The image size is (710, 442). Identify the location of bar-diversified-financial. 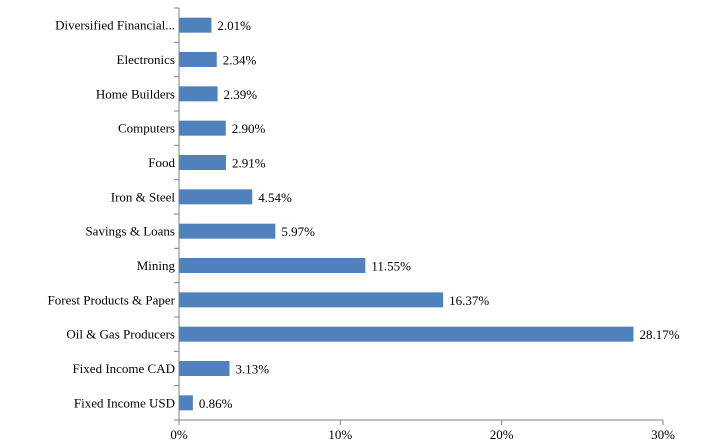
(195, 25).